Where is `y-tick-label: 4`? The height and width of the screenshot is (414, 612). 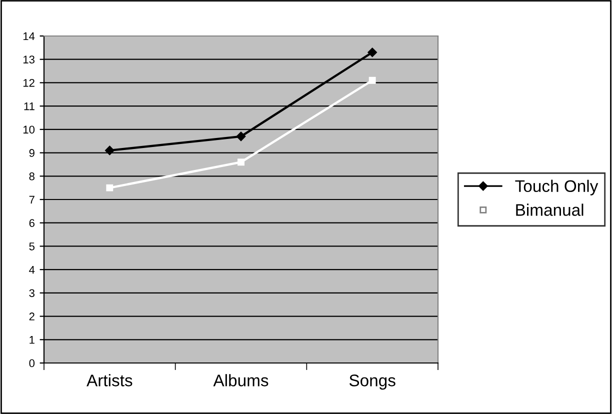
y-tick-label: 4 is located at coordinates (32, 270).